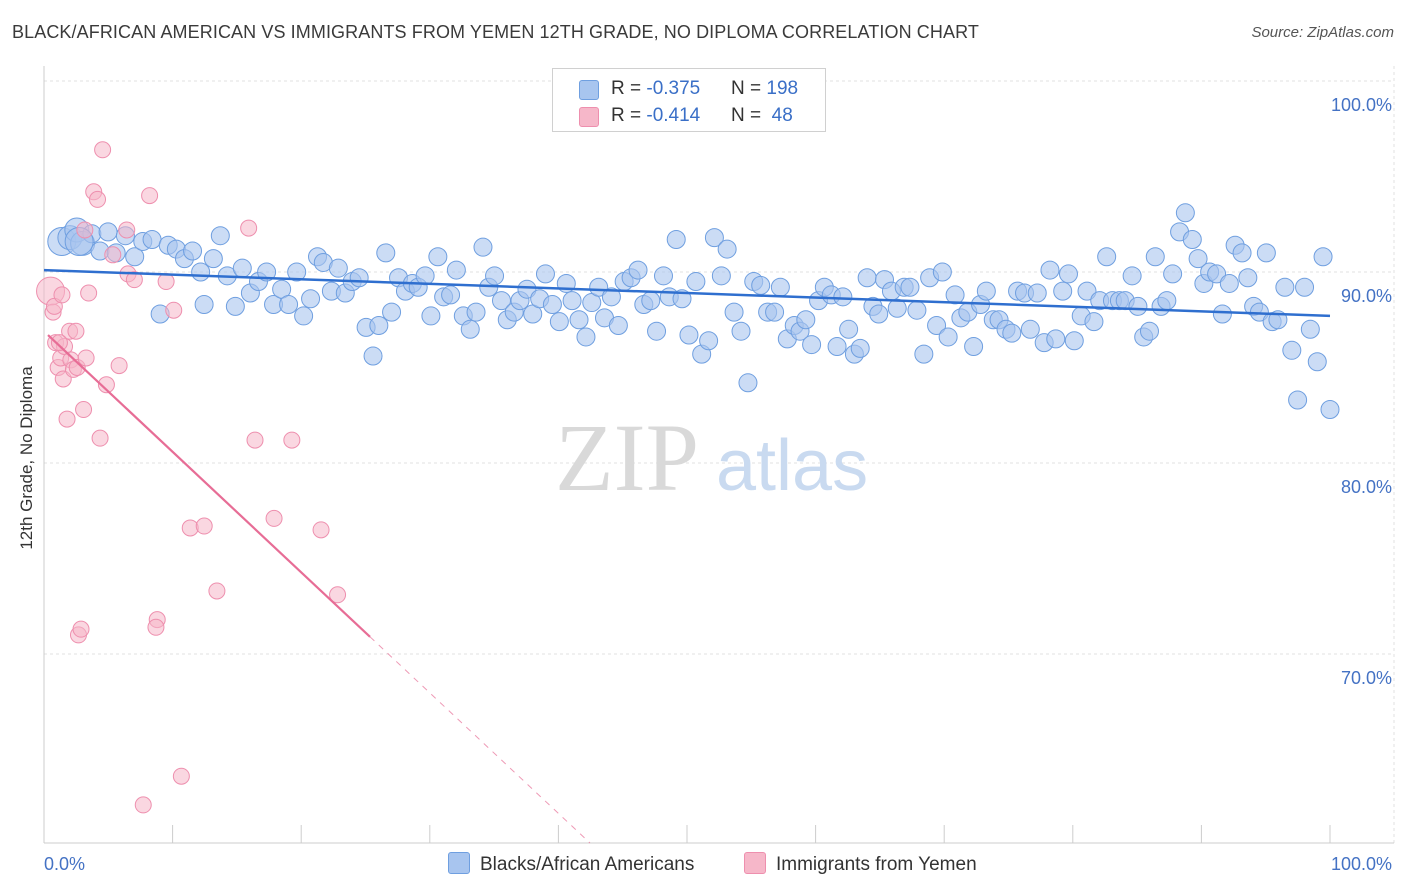 This screenshot has width=1406, height=892. Describe the element at coordinates (749, 88) in the screenshot. I see `legend-n-label: N =` at that location.